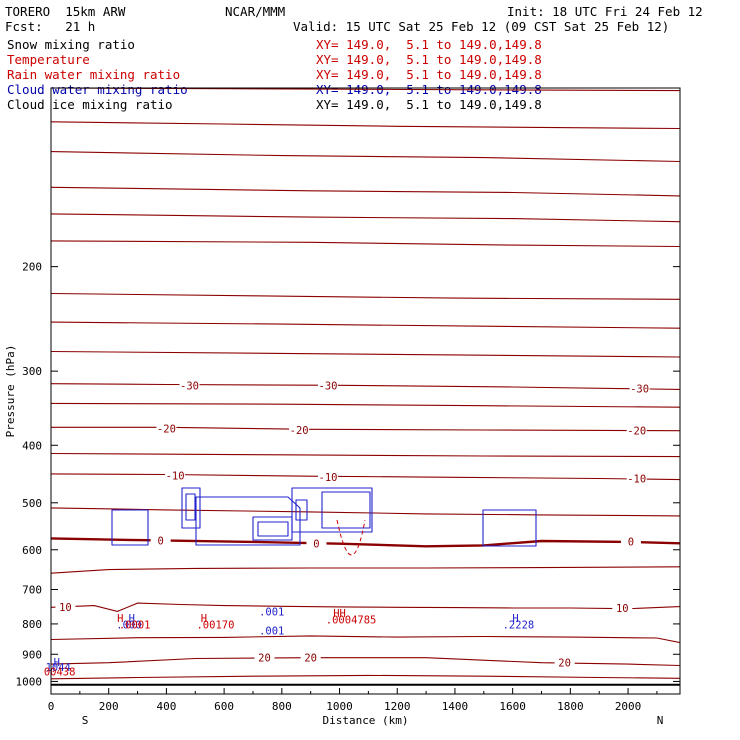  Describe the element at coordinates (32, 371) in the screenshot. I see `y-tick-label: 300` at that location.